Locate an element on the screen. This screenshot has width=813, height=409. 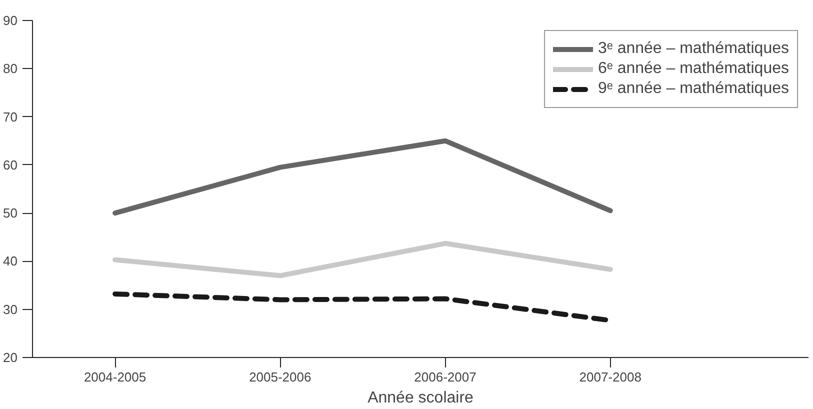
legend-label: 3ᵉ année – mathématiques is located at coordinates (693, 49).